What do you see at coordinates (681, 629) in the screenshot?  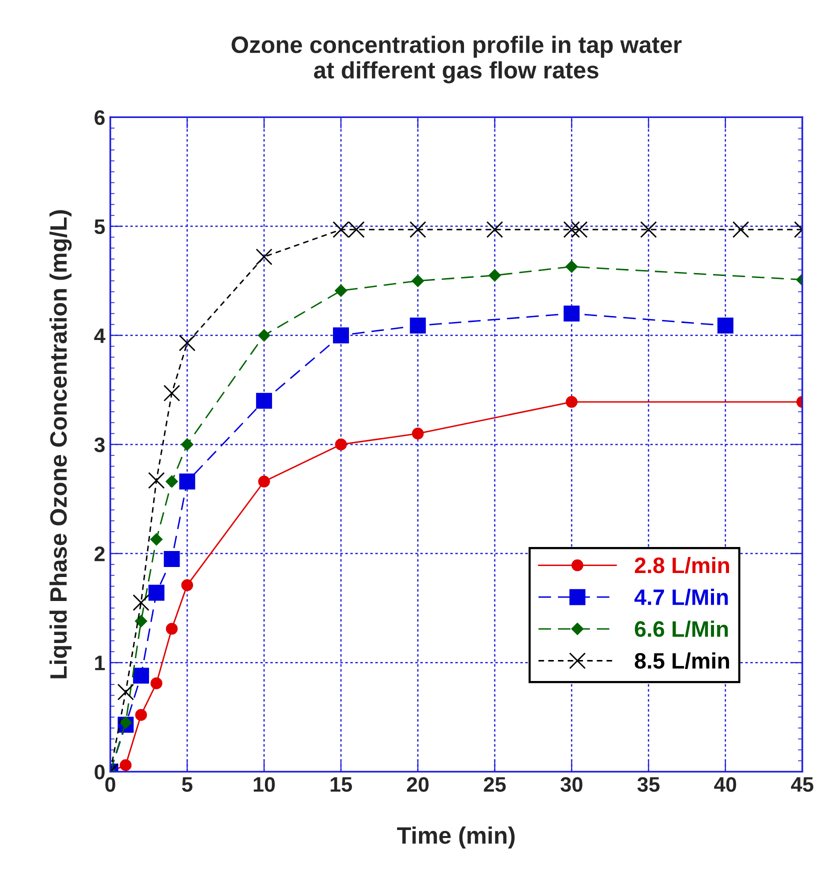 I see `legend-label: 6.6 L/Min` at bounding box center [681, 629].